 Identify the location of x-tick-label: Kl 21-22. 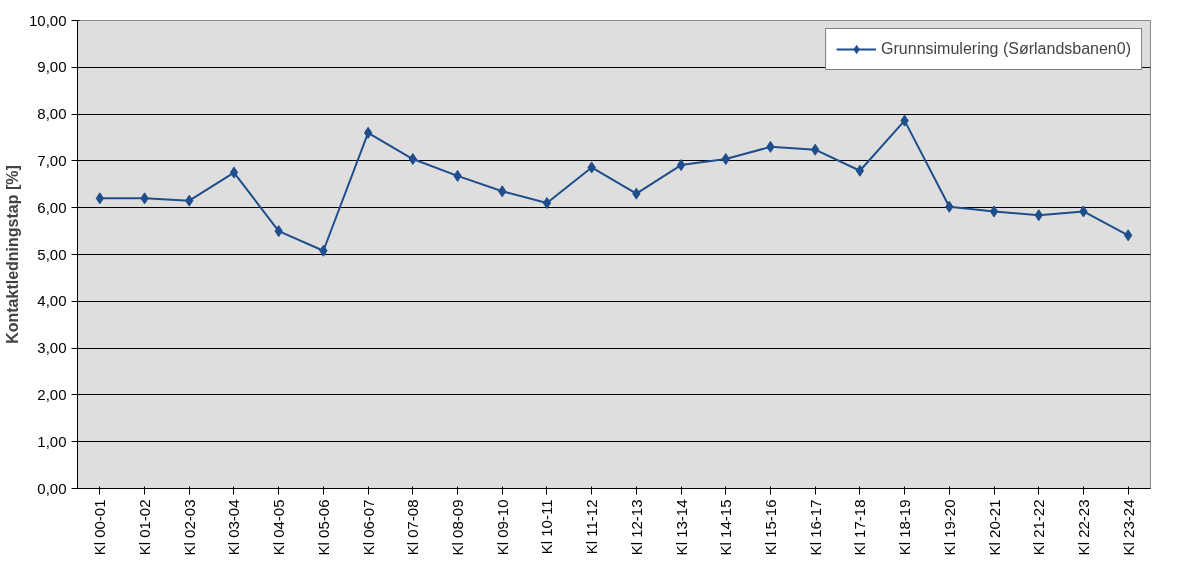
(1039, 527).